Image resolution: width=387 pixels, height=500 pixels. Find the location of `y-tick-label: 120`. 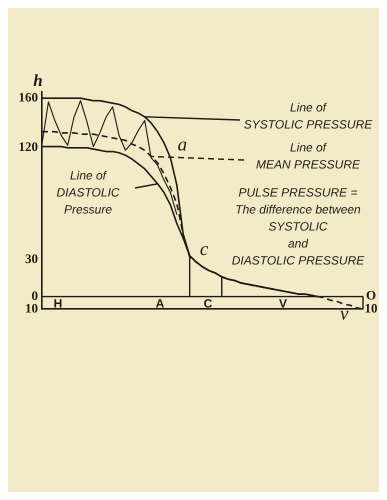

y-tick-label: 120 is located at coordinates (28, 146).